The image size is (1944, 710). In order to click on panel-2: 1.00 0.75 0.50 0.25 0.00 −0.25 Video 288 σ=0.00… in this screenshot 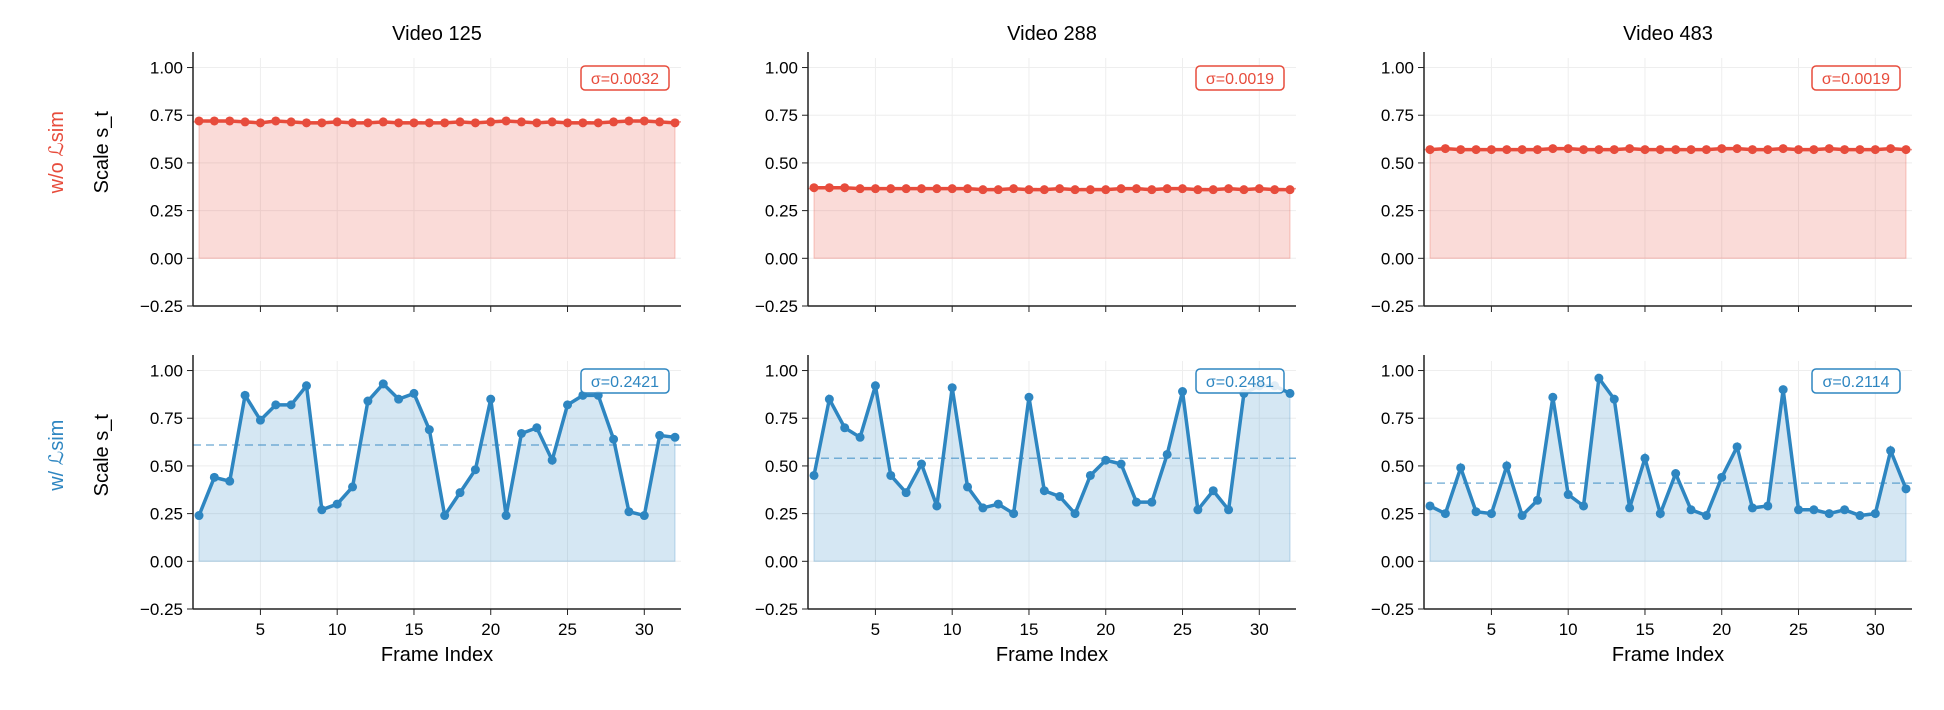, I will do `click(1025, 169)`.